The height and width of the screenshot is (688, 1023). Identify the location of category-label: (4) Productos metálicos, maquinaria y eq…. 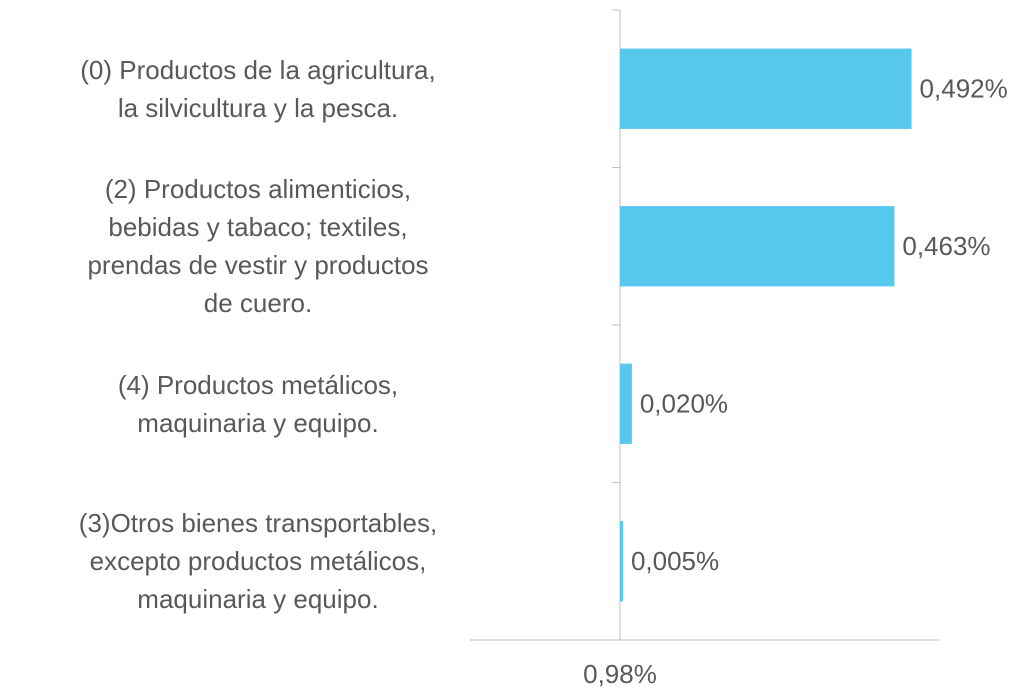
(258, 403).